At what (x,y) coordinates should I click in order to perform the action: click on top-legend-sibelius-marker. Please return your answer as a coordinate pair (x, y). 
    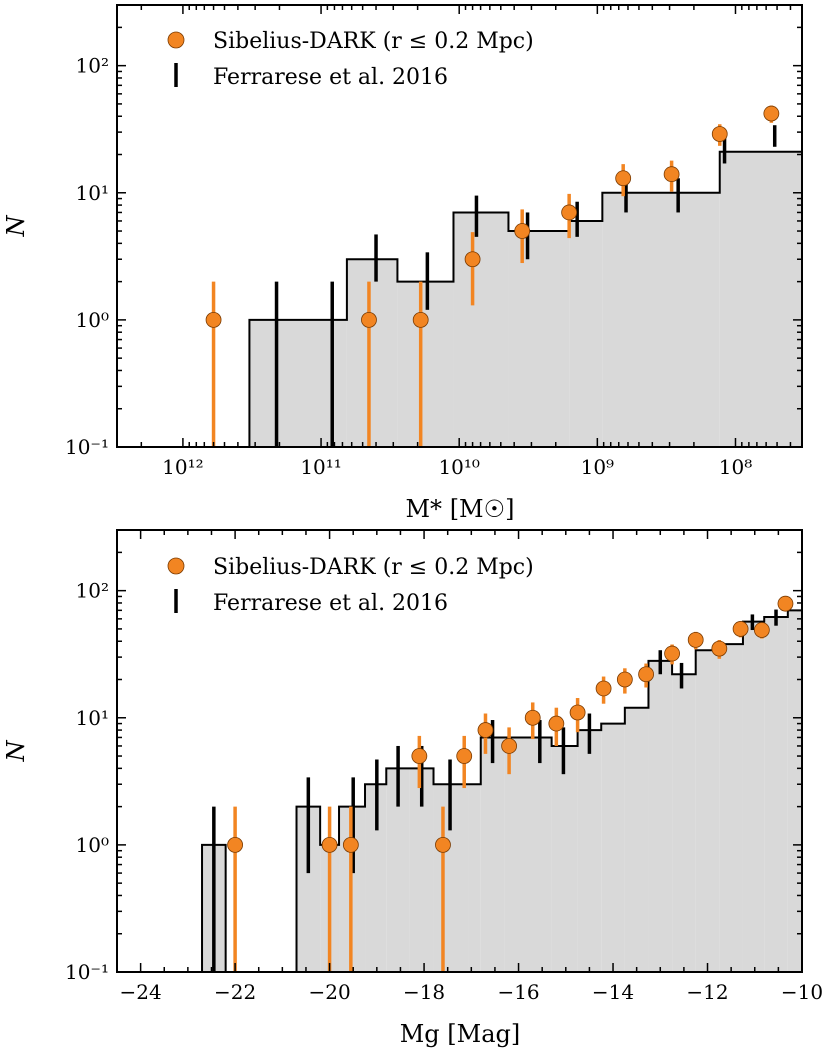
    Looking at the image, I should click on (176, 40).